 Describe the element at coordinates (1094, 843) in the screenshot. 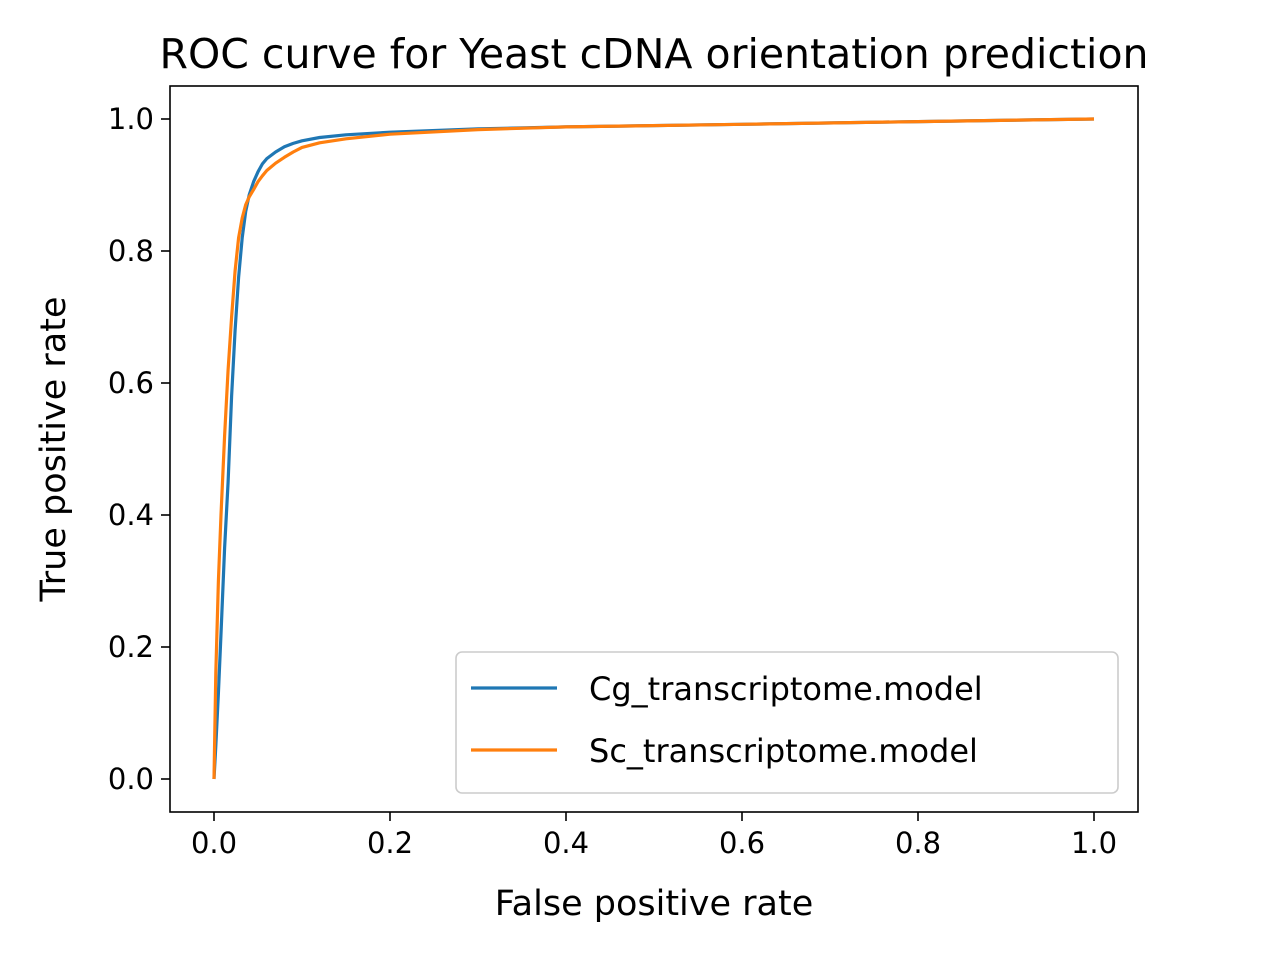

I see `x-tick-label: 1.0` at that location.